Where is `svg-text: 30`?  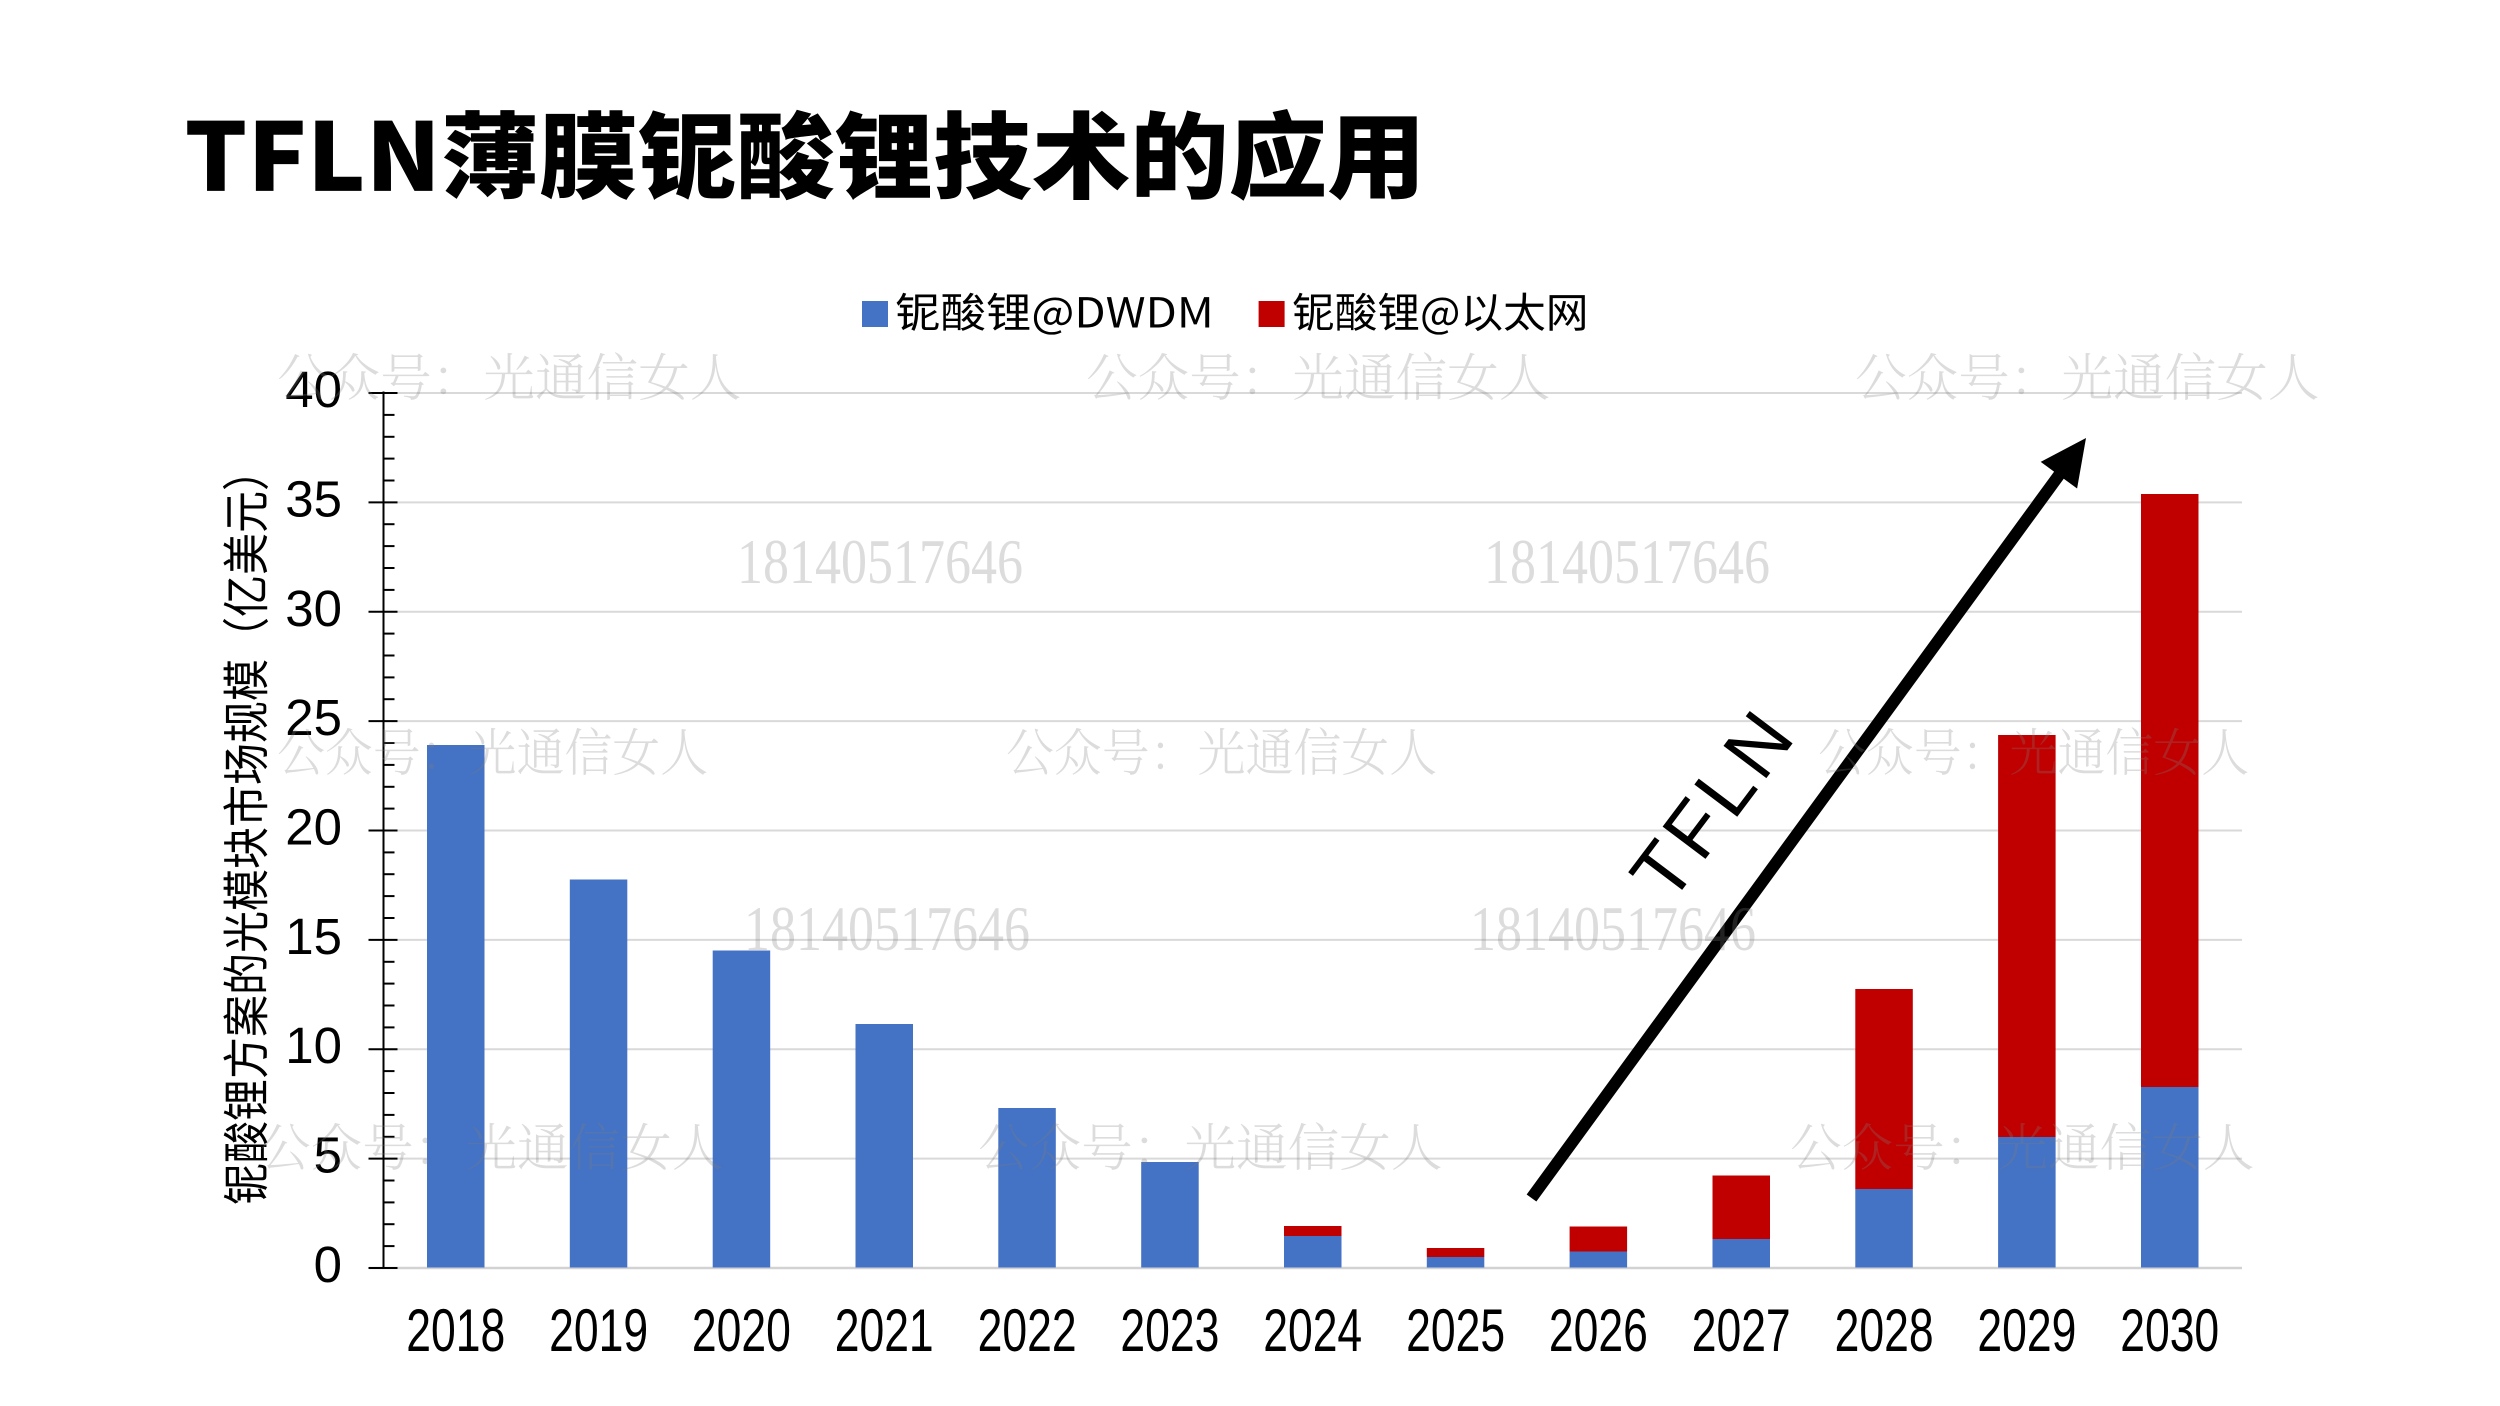 svg-text: 30 is located at coordinates (313, 608).